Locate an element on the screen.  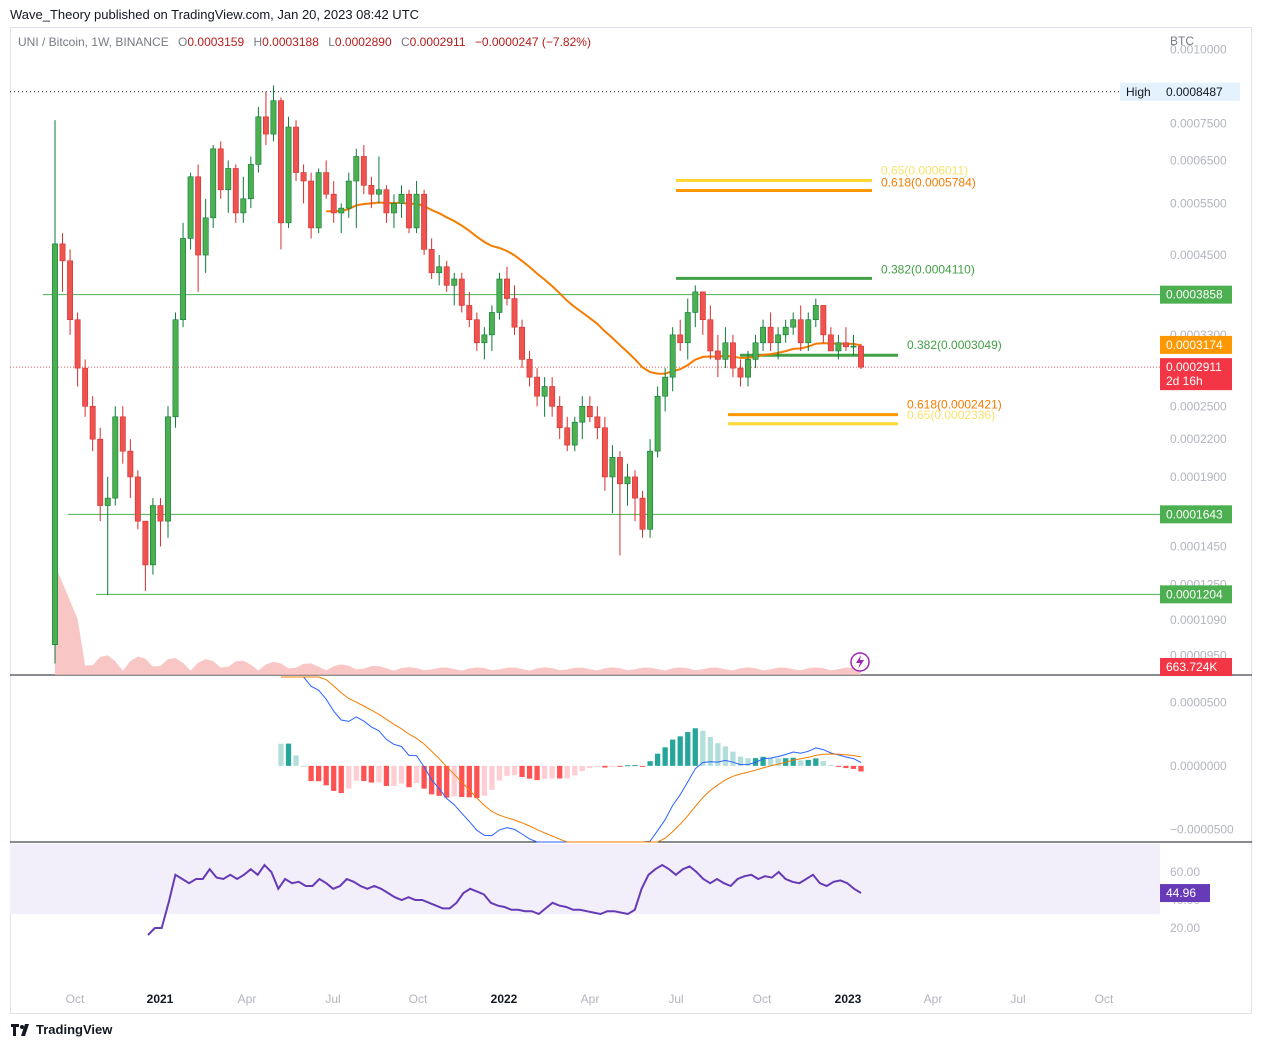
price-tick-label: 0.0005500 is located at coordinates (1198, 203).